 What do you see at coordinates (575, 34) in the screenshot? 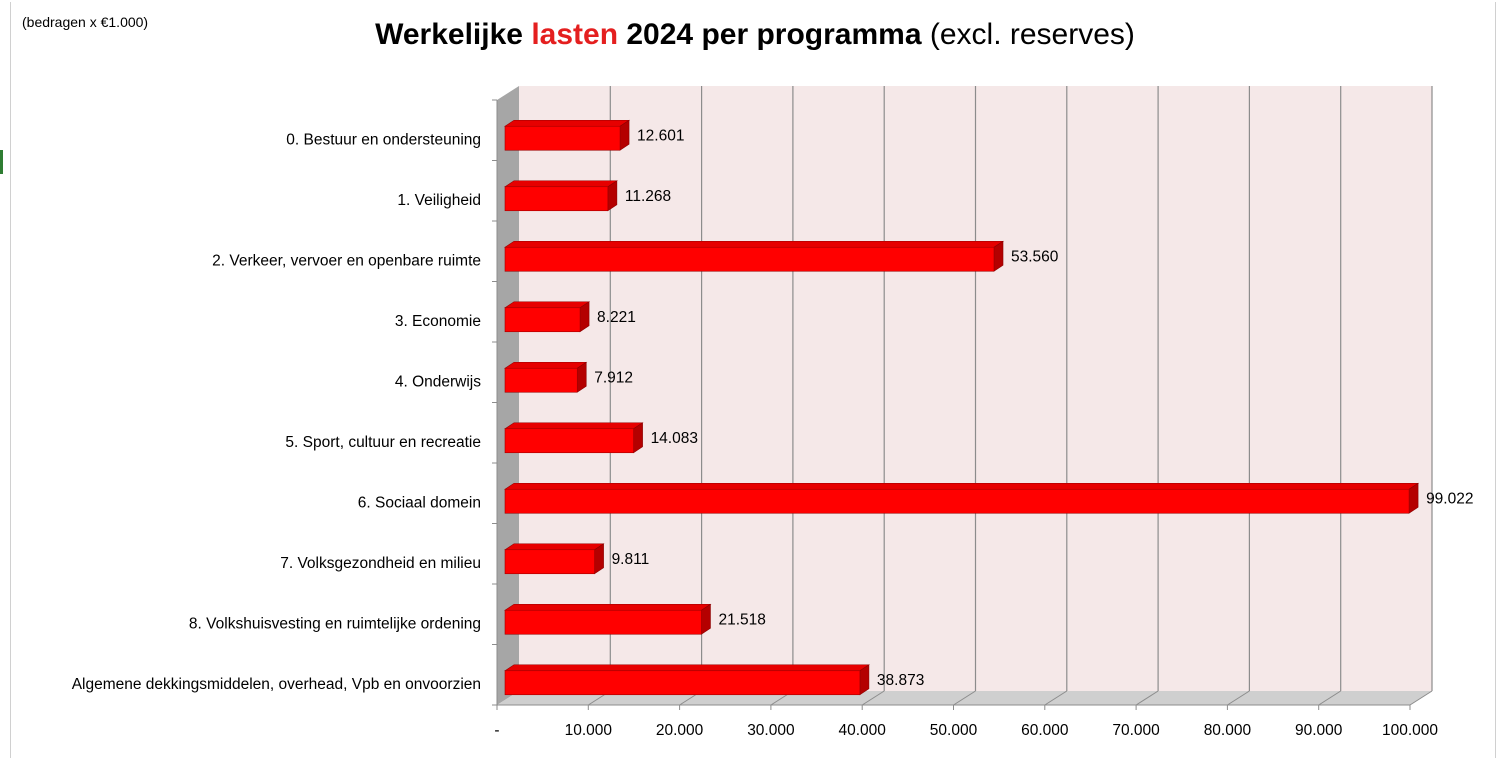
I see `title-part-2: lasten` at bounding box center [575, 34].